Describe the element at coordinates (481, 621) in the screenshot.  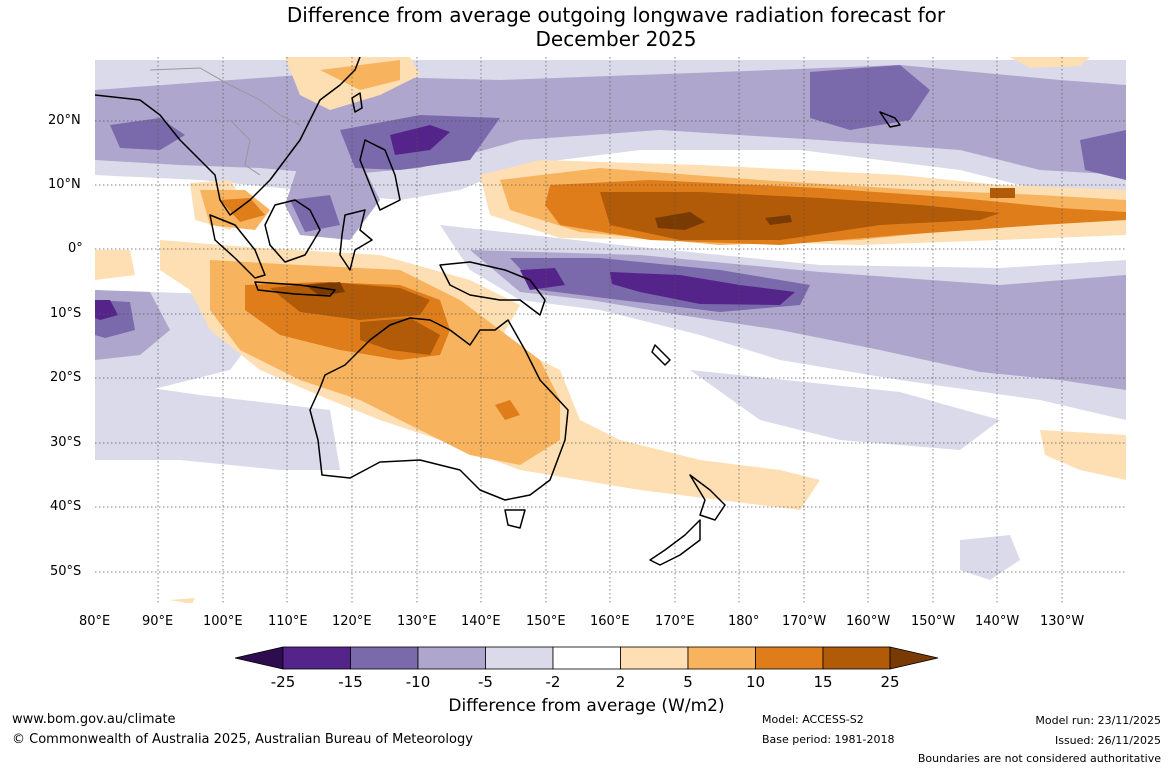
I see `longitude-label: 140°E` at that location.